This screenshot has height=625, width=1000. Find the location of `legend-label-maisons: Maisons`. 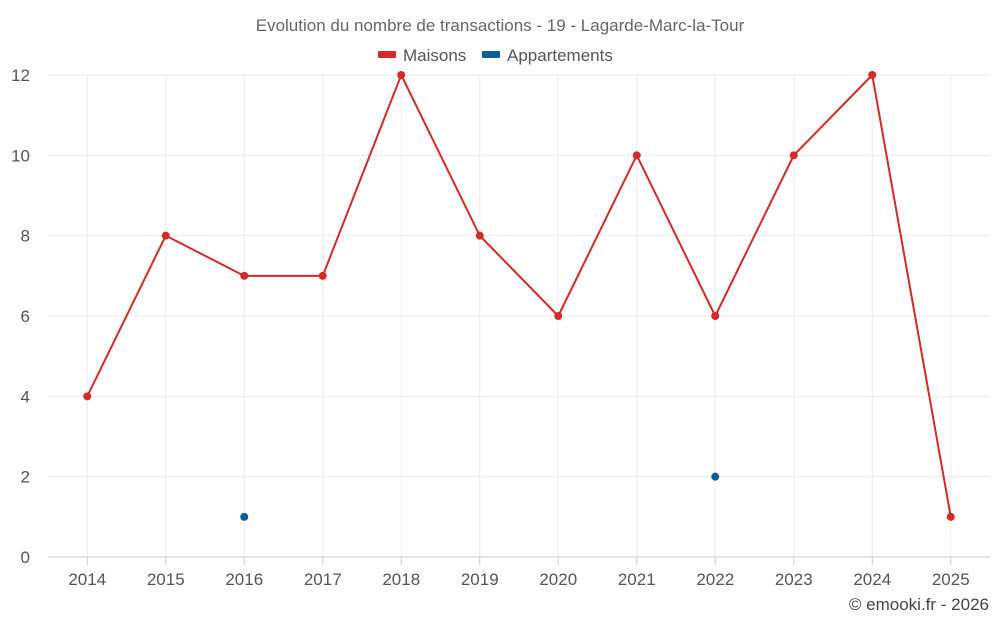

legend-label-maisons: Maisons is located at coordinates (434, 55).